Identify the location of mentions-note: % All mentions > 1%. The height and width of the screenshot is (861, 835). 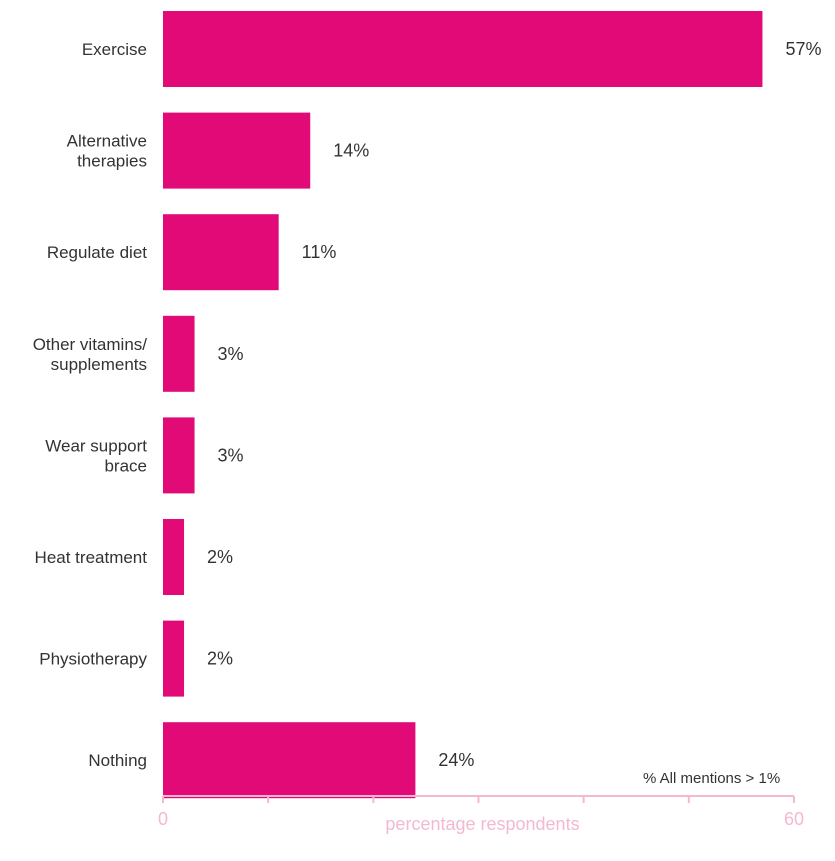
(711, 778).